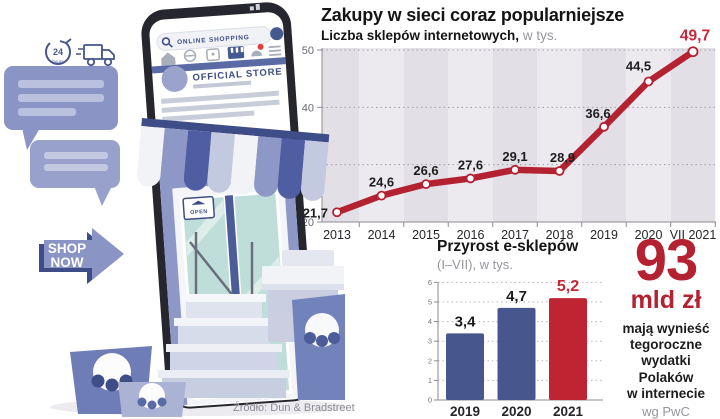  What do you see at coordinates (337, 235) in the screenshot?
I see `svg-text: 2013` at bounding box center [337, 235].